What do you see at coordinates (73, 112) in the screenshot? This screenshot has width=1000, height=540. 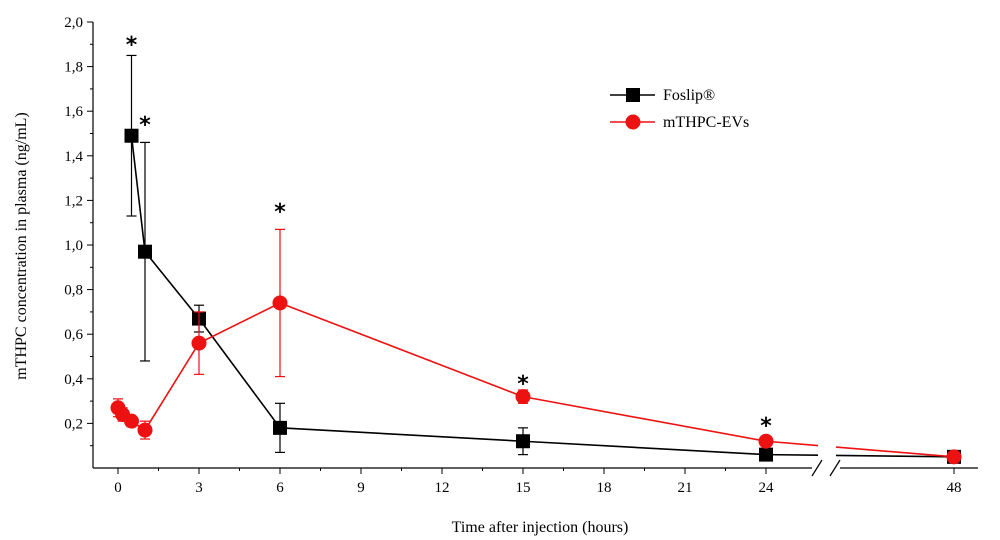 I see `y-tick-label: 1,6` at bounding box center [73, 112].